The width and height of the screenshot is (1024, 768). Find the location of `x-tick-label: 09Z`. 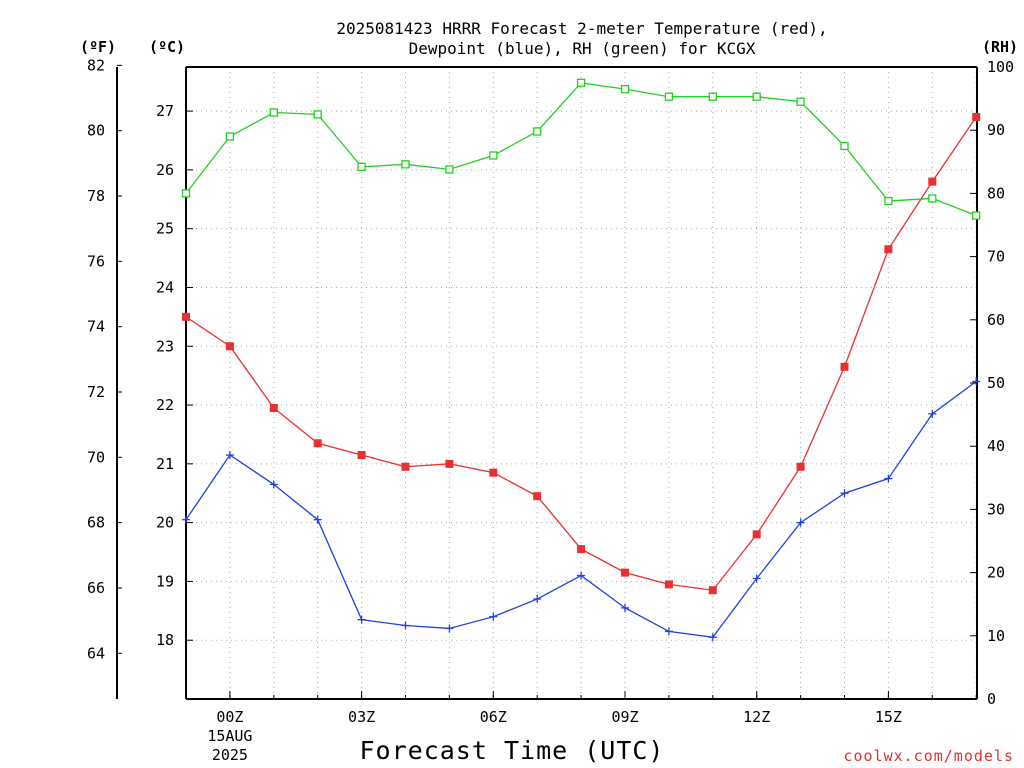

x-tick-label: 09Z is located at coordinates (624, 717).